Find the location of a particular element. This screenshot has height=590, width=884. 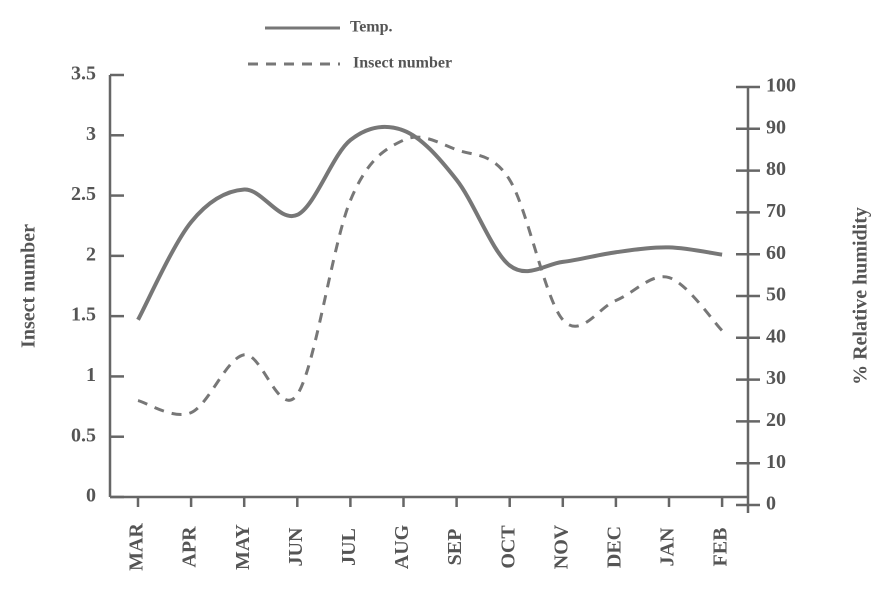

y2-tick-label: 100 is located at coordinates (781, 86).